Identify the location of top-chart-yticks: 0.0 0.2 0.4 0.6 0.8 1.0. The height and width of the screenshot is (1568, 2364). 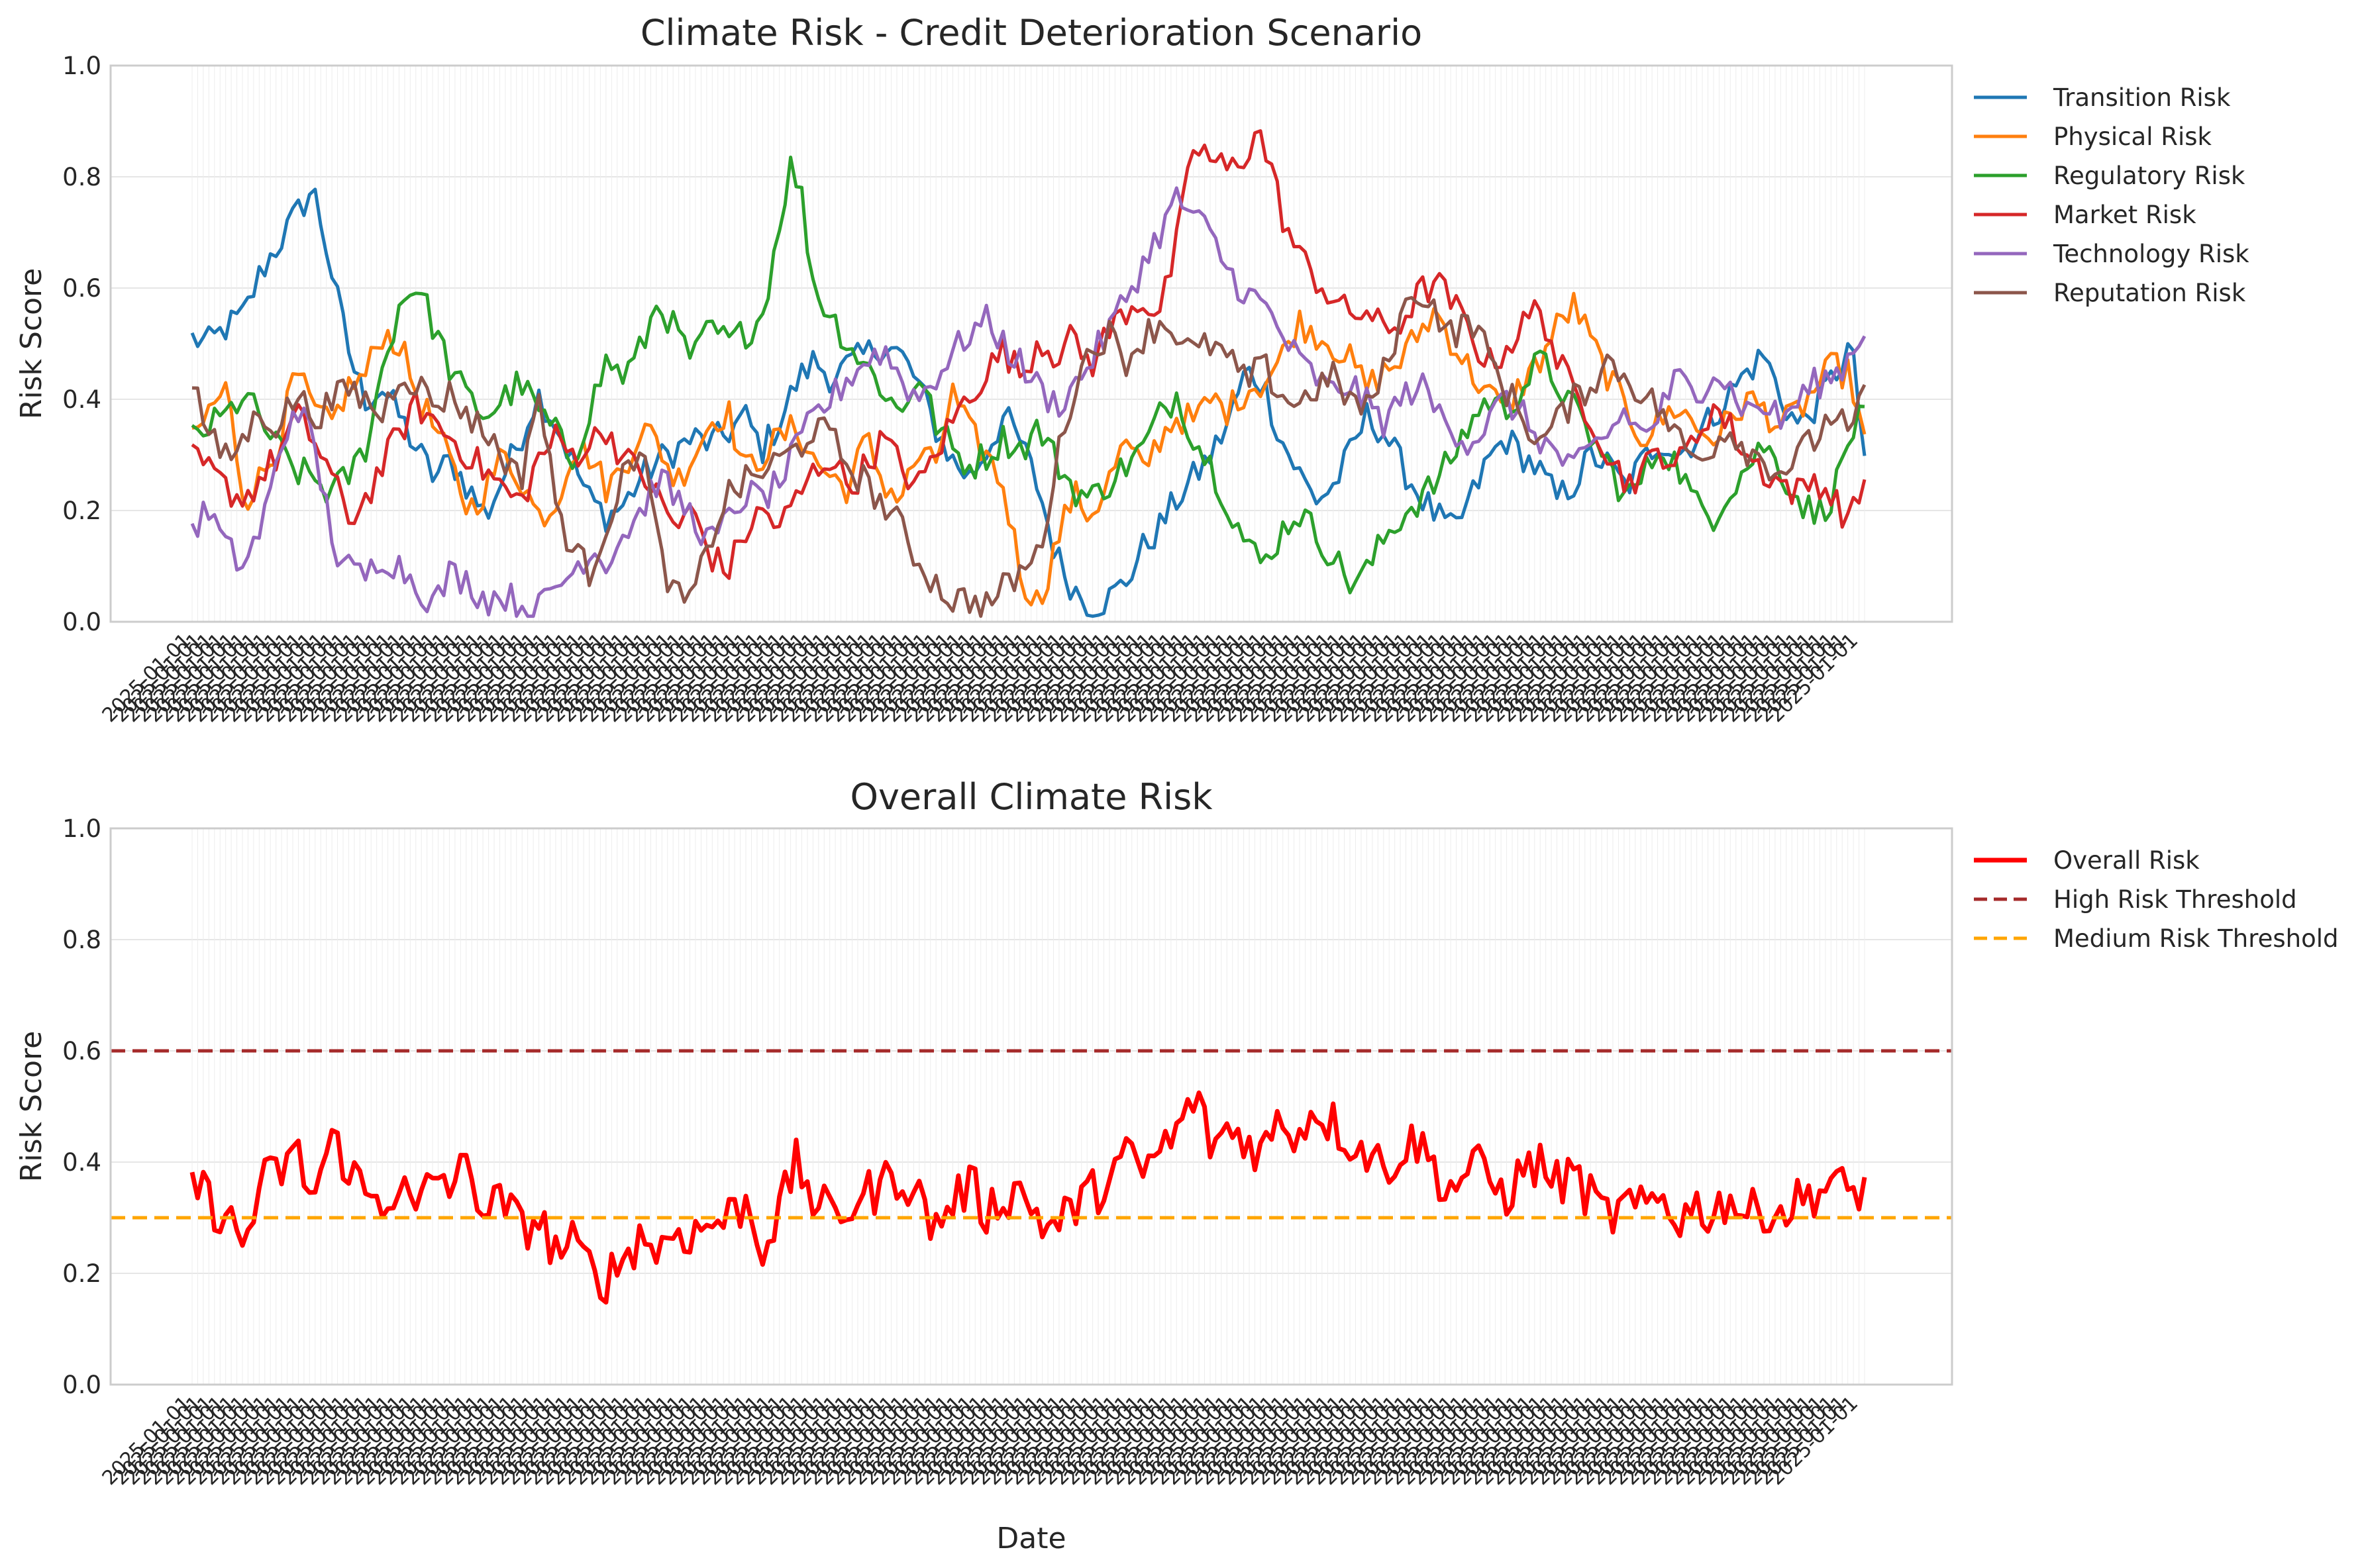
(82, 344).